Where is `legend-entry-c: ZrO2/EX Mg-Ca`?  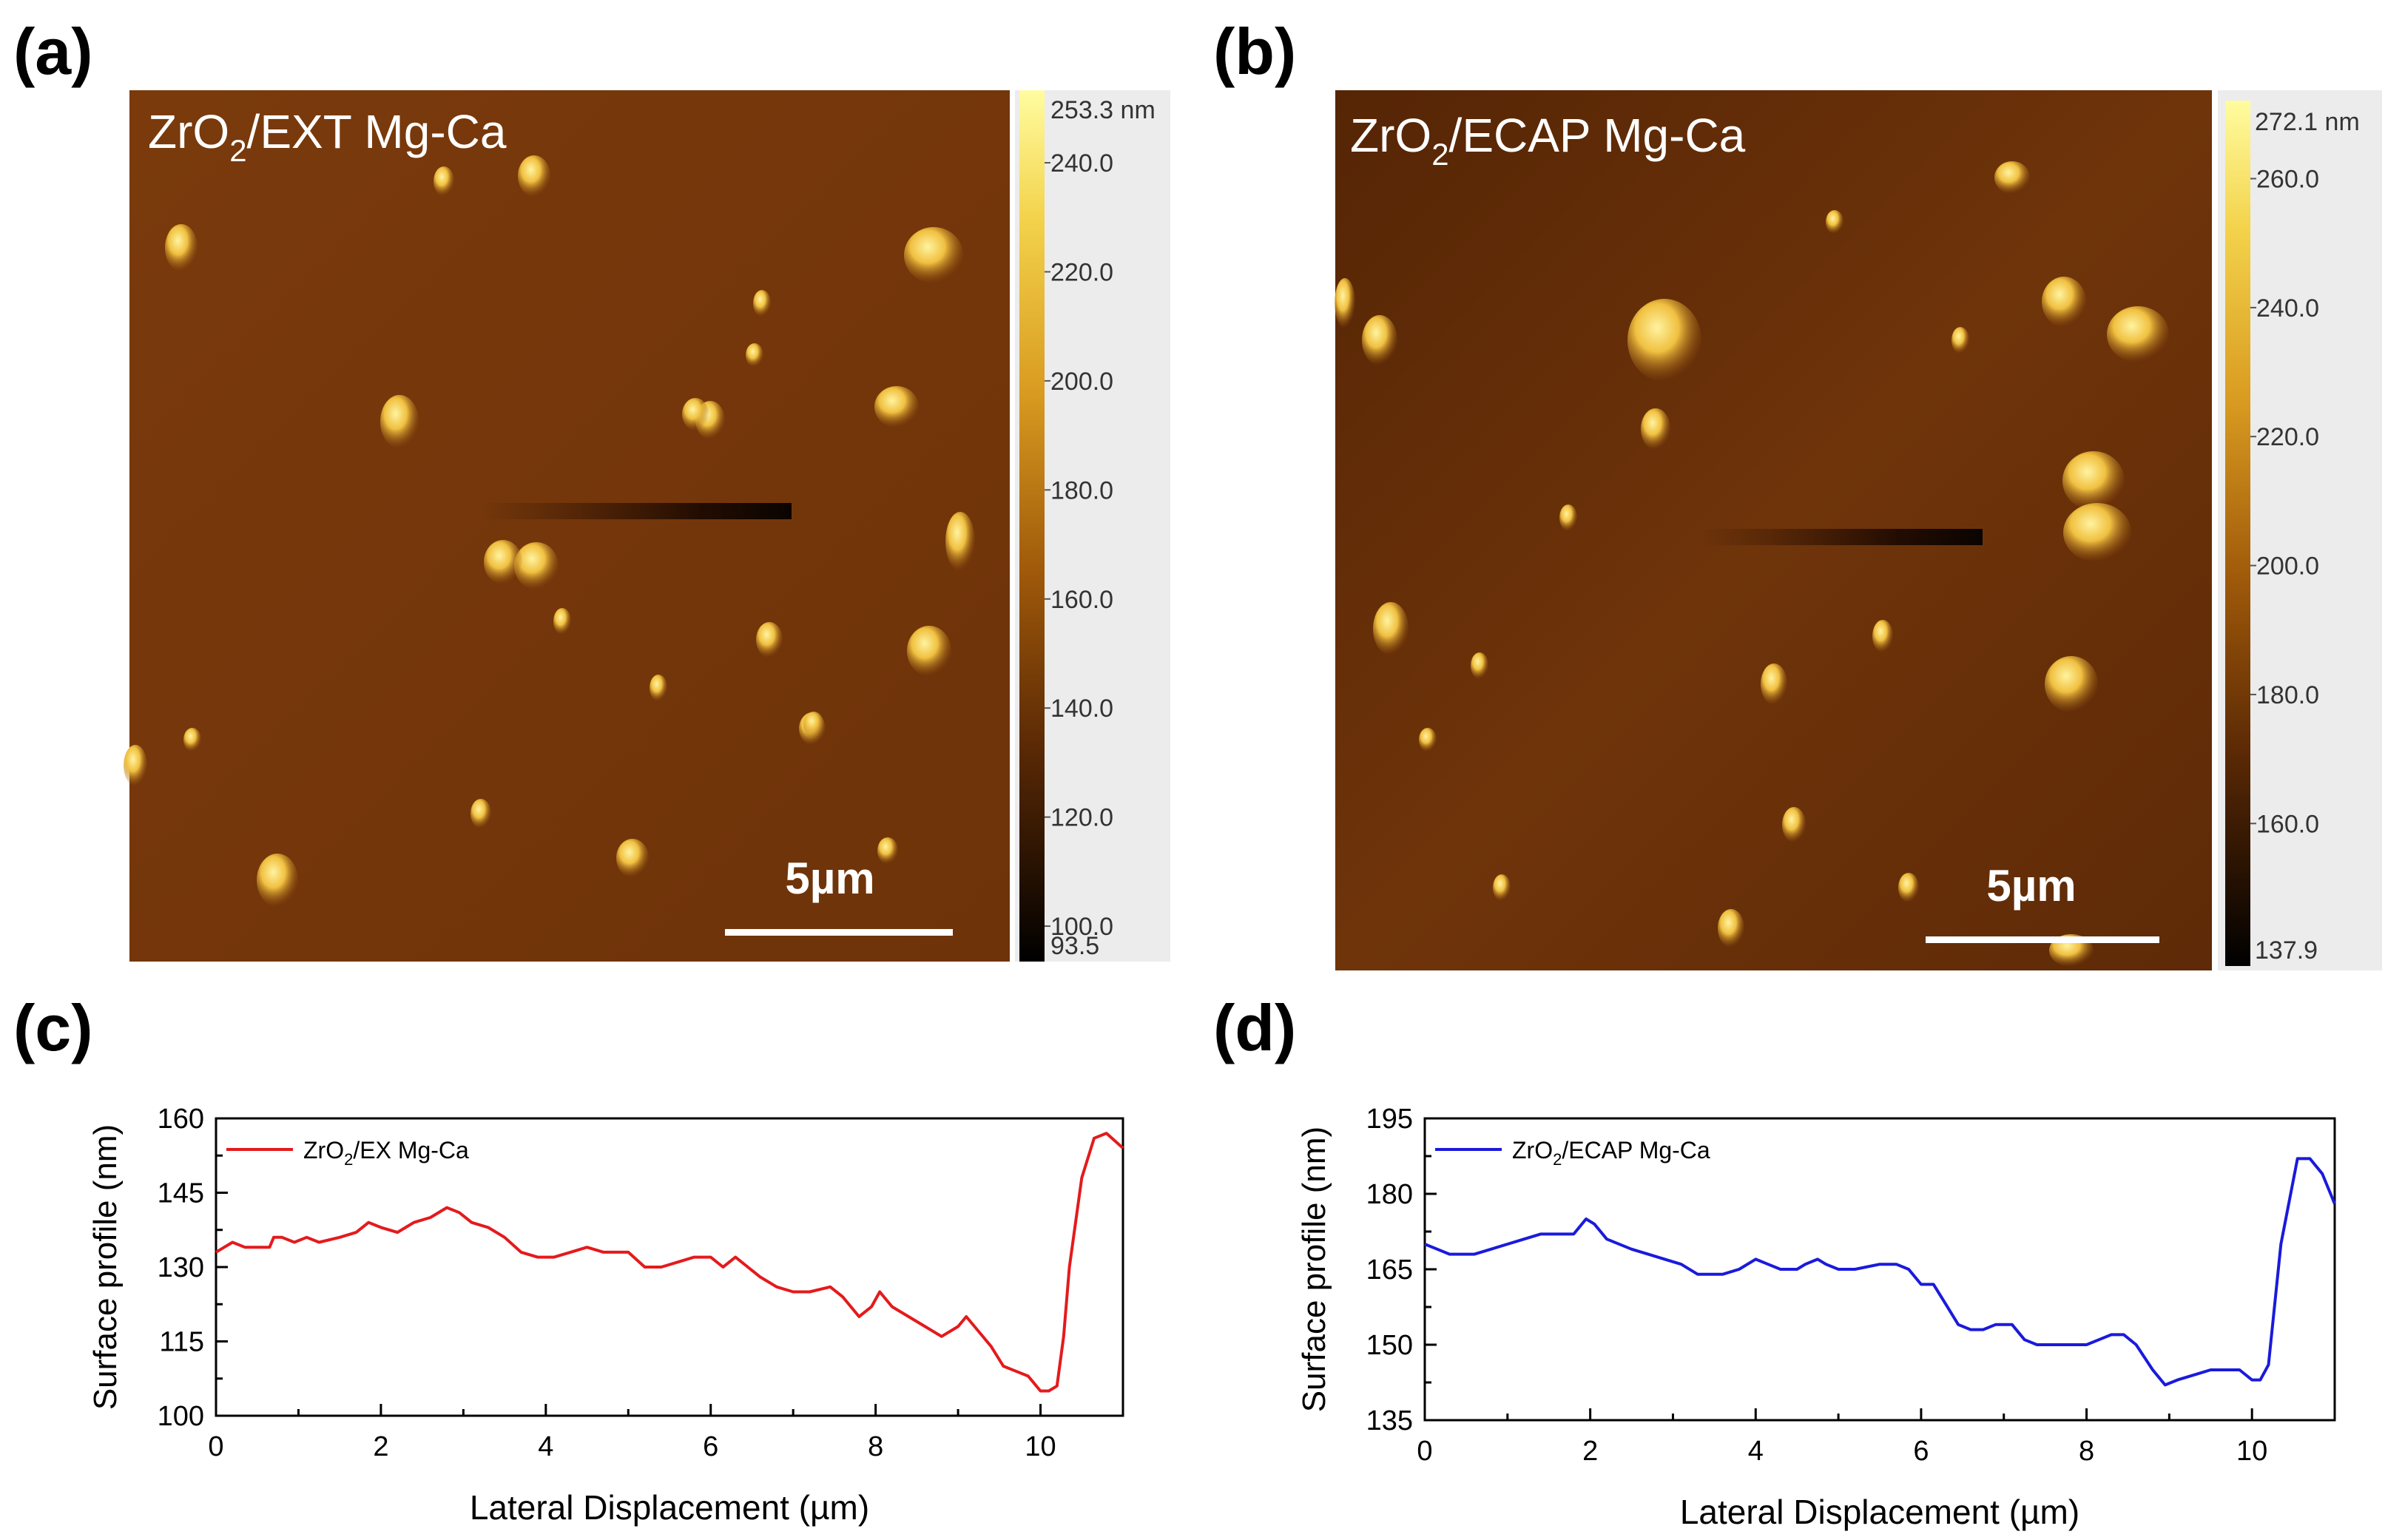 legend-entry-c: ZrO2/EX Mg-Ca is located at coordinates (386, 1153).